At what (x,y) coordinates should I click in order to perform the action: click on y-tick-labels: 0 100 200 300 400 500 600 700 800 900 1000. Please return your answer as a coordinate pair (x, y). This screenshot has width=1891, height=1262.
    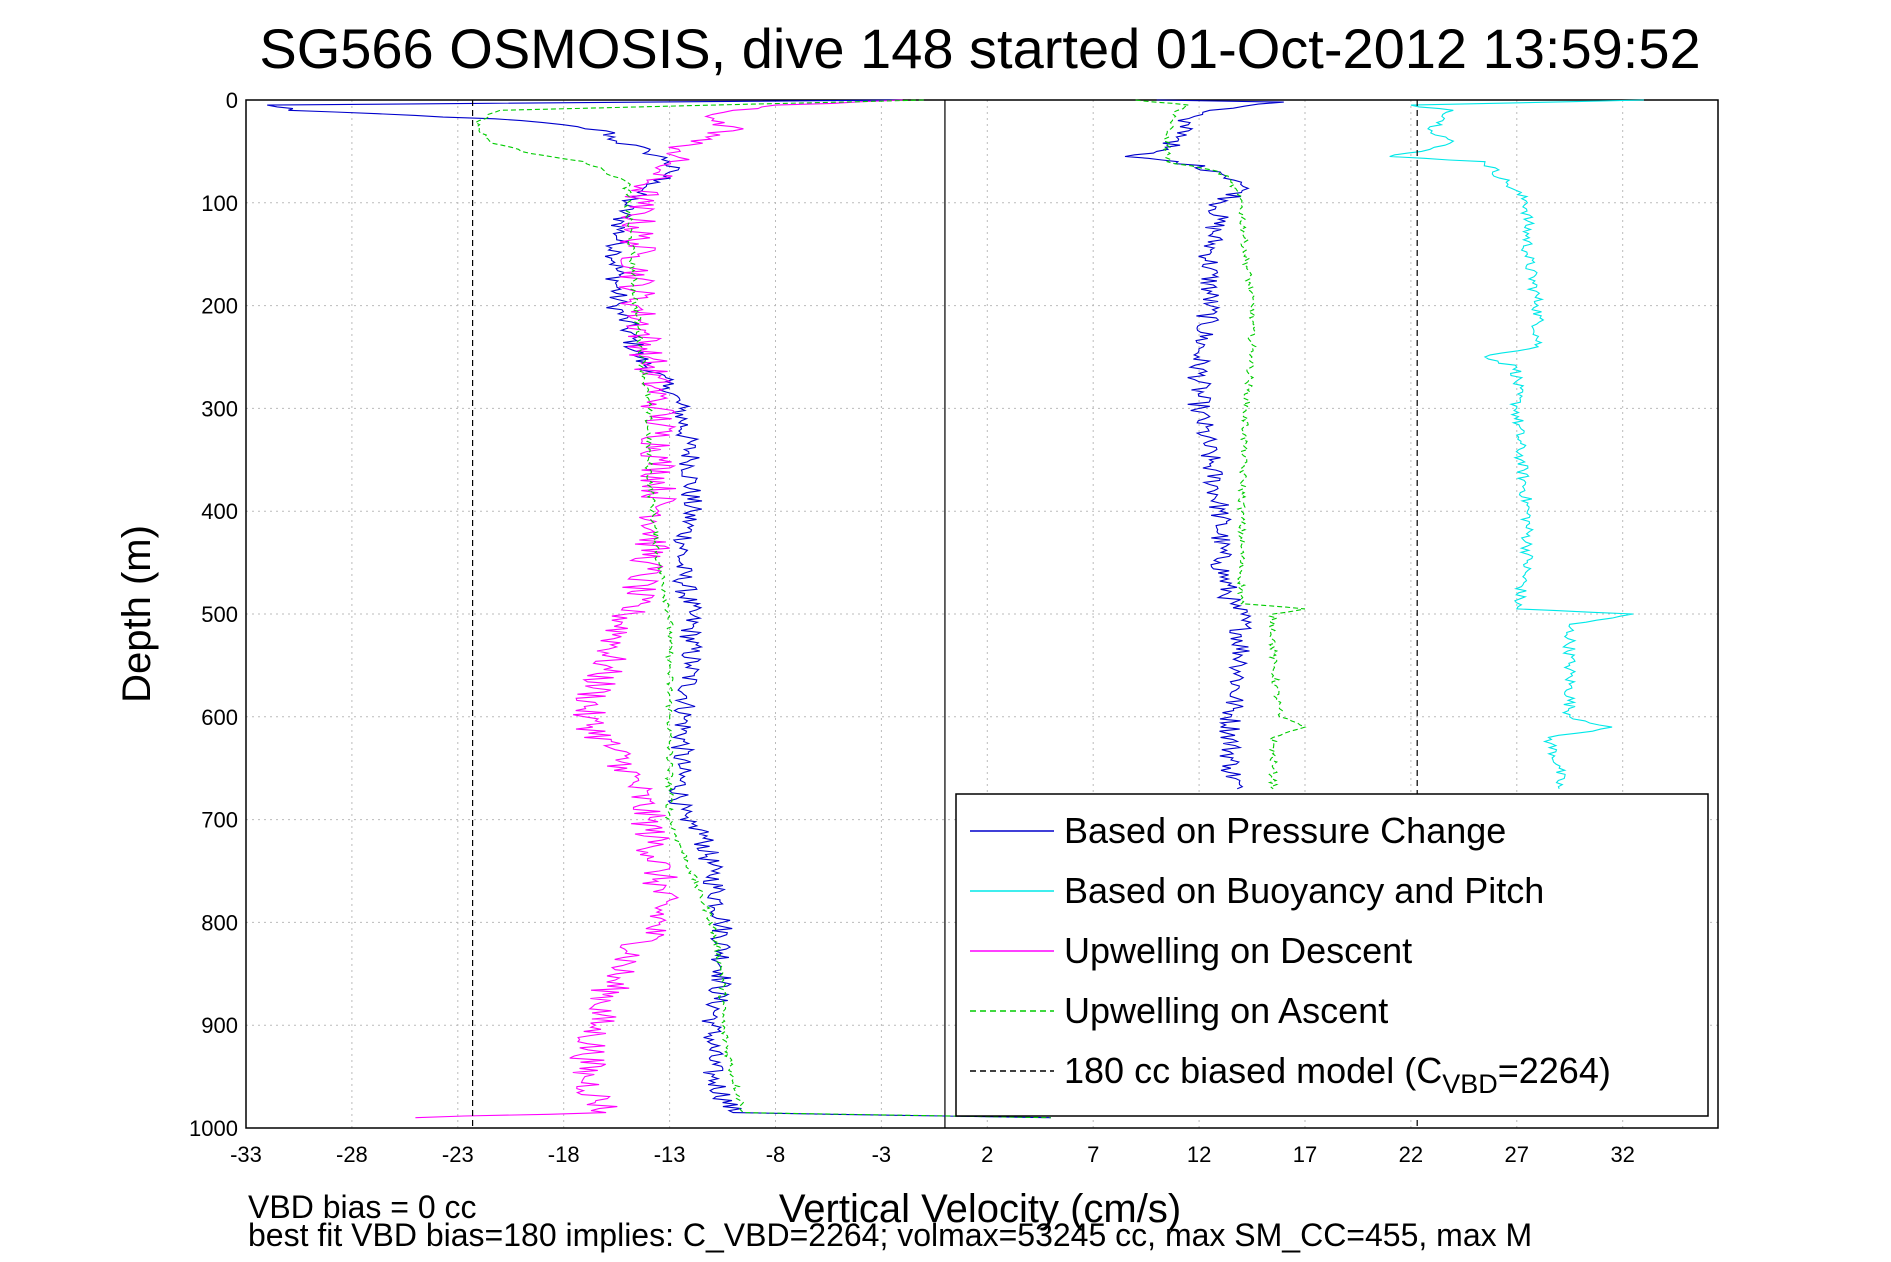
    Looking at the image, I should click on (213, 614).